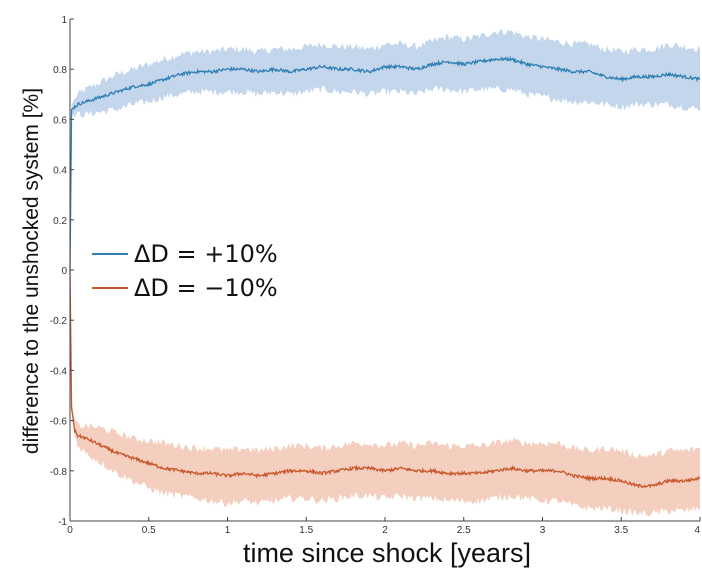 The image size is (702, 571). I want to click on x-ticks: 0 0.5 1 1.5 2 2.5 3 3.5 4, so click(384, 526).